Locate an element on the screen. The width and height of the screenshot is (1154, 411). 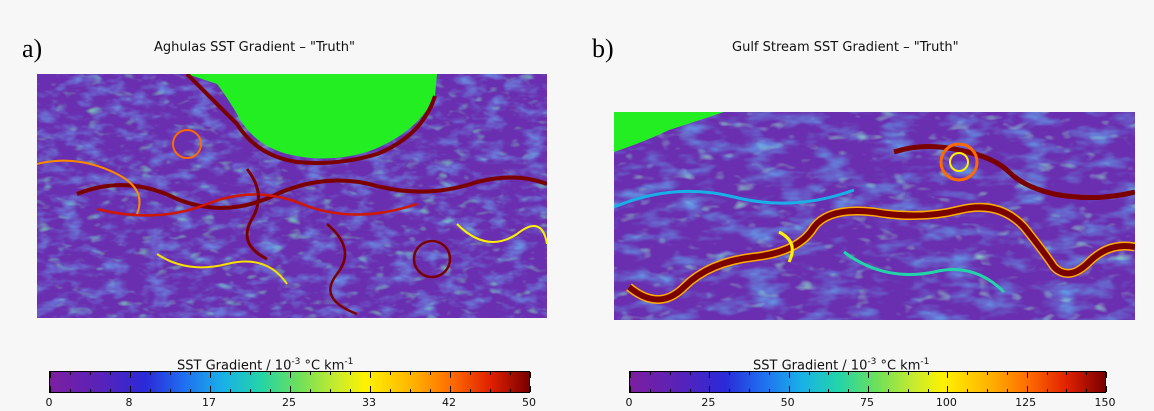
front-highlight is located at coordinates (786, 246).